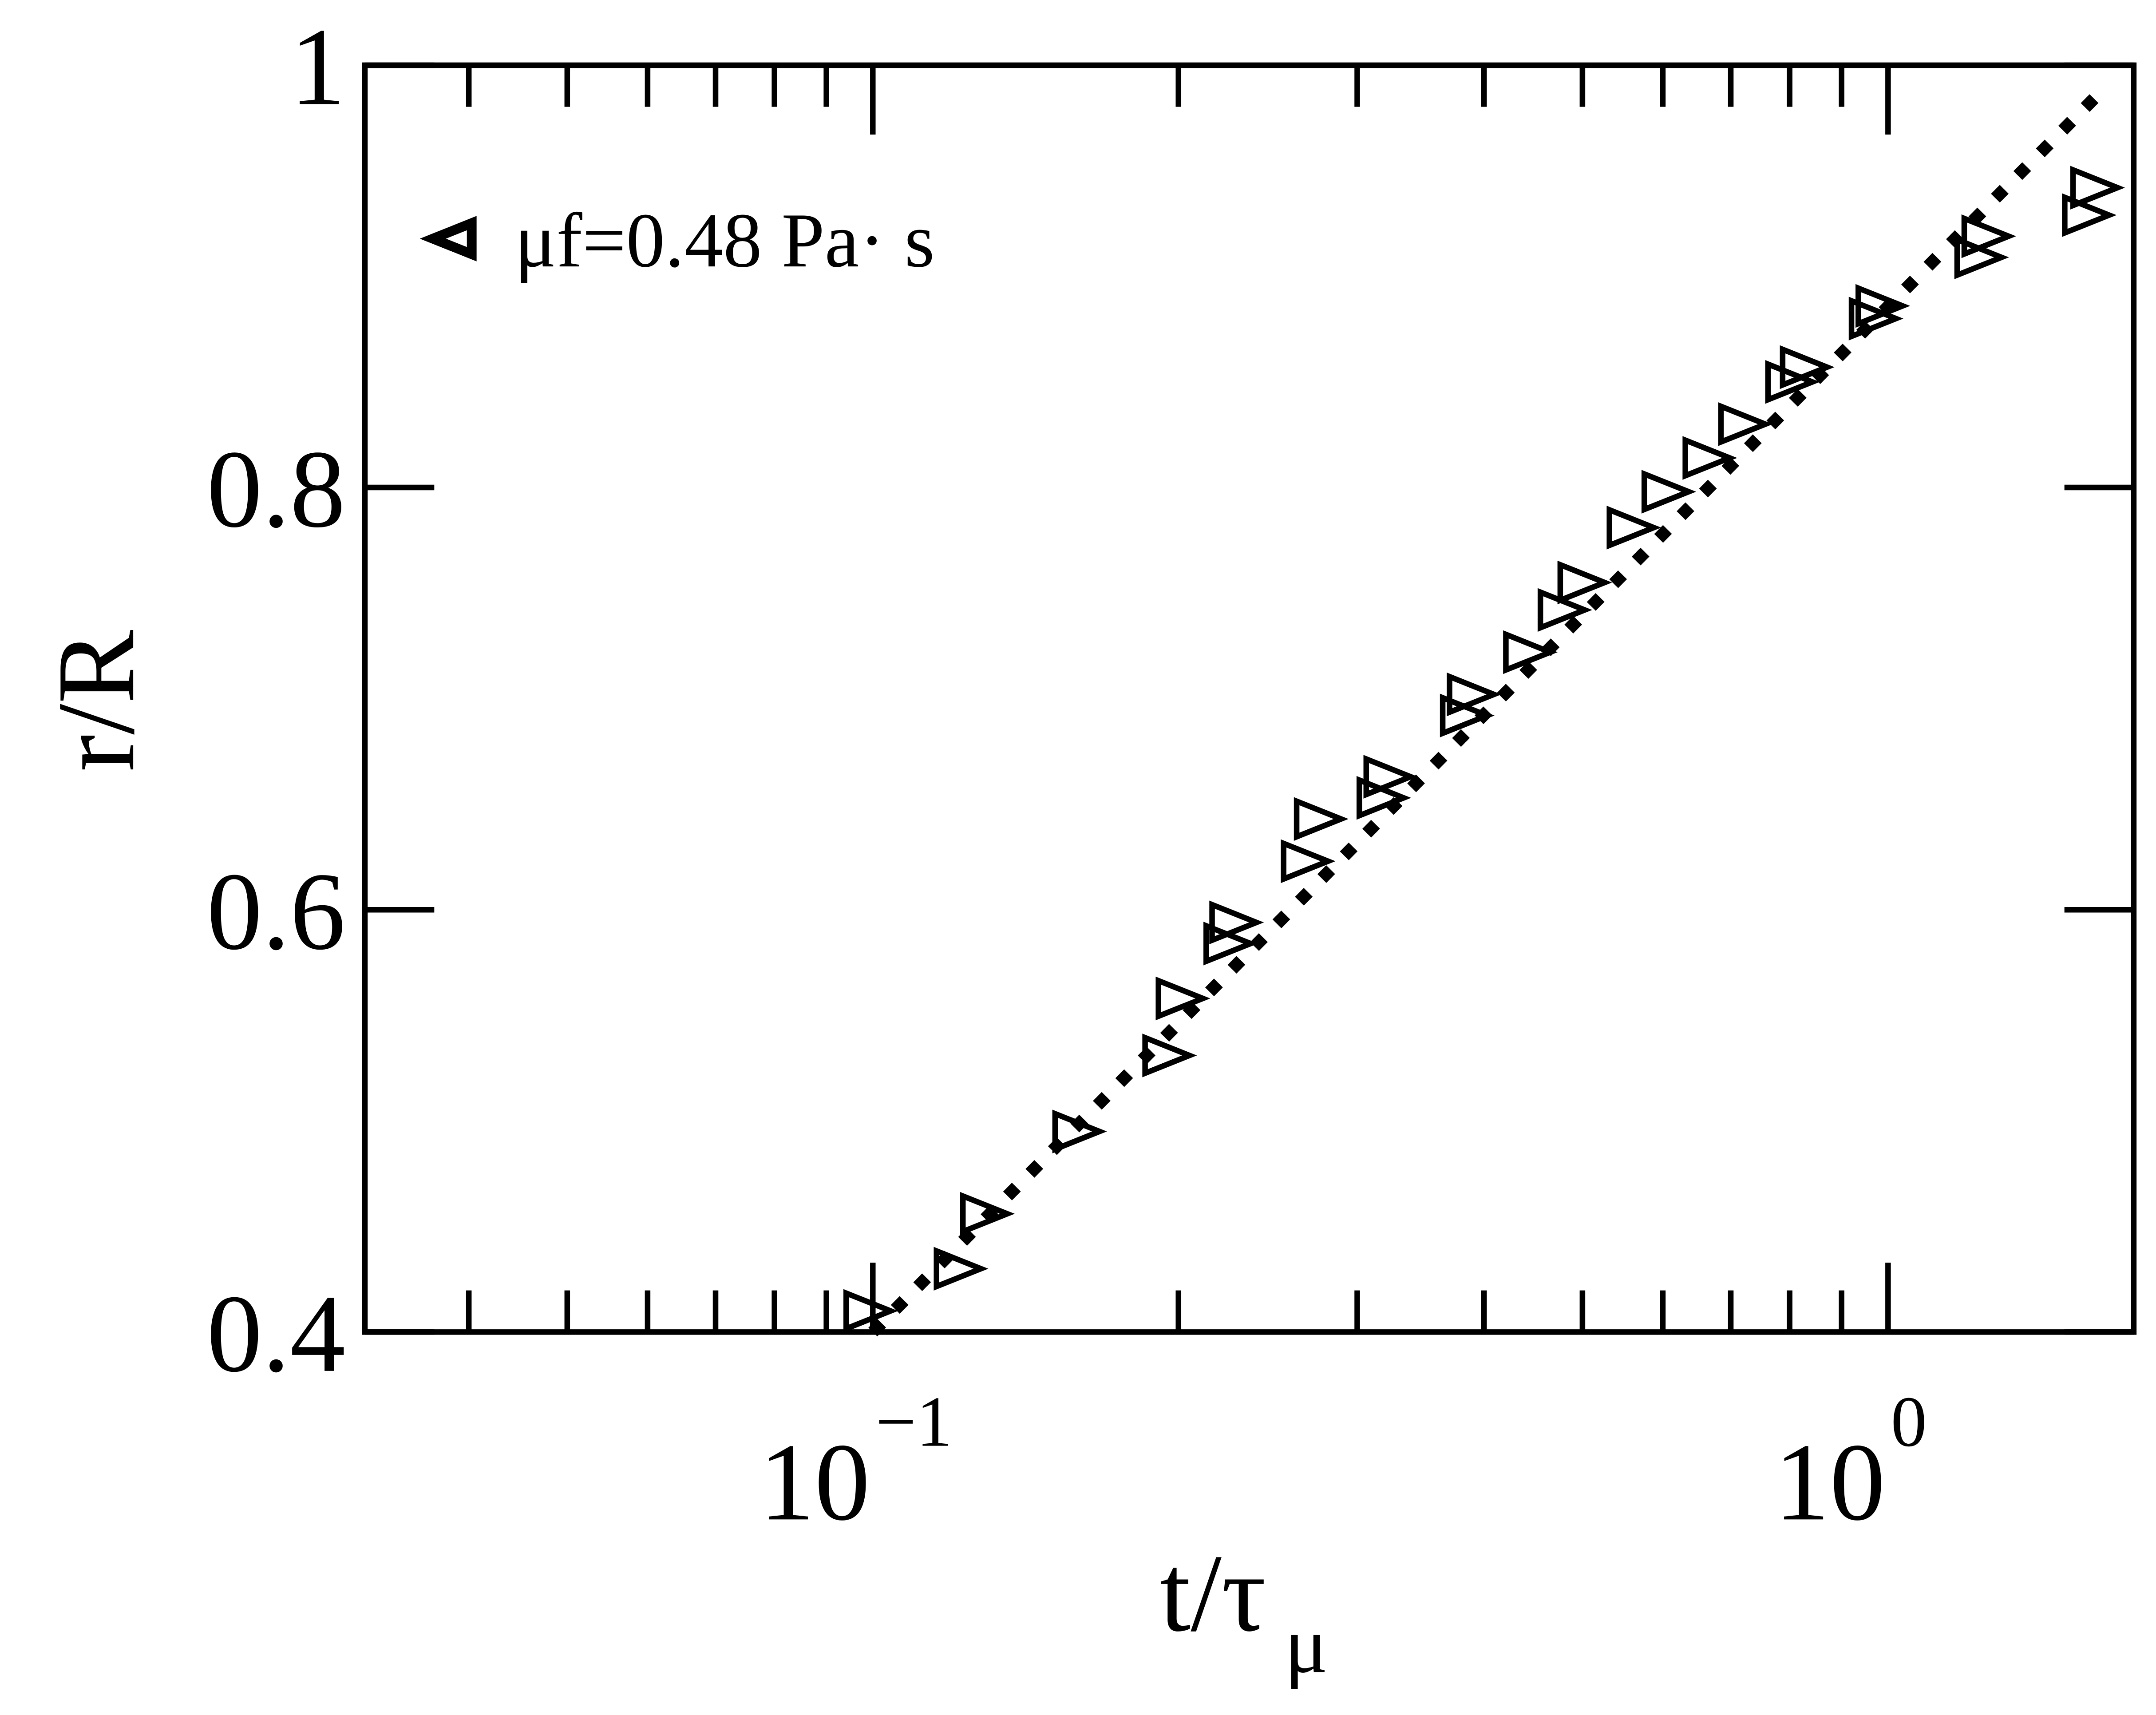 The height and width of the screenshot is (1715, 2156). I want to click on x-tick-exponent: −1, so click(915, 1422).